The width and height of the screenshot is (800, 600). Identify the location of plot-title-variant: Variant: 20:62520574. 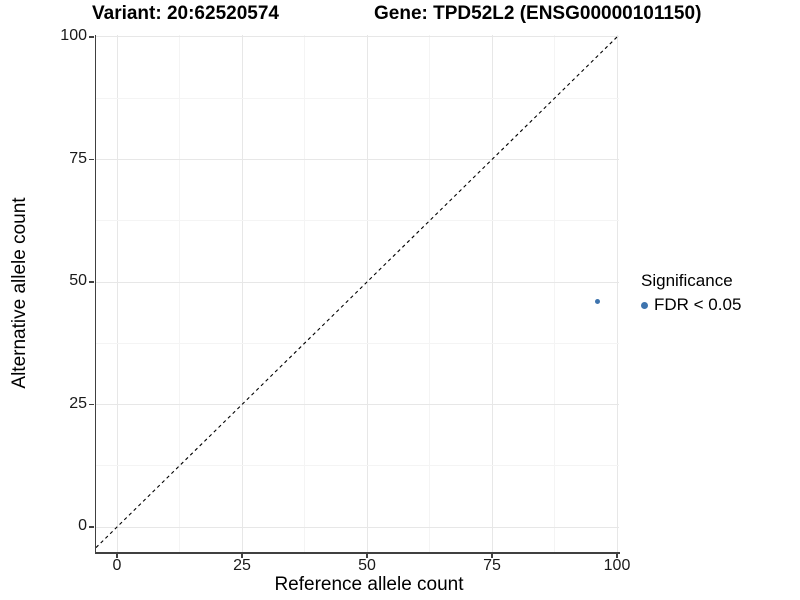
(185, 13).